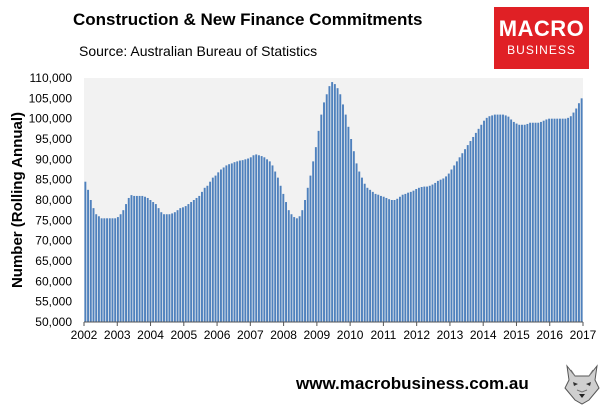 The height and width of the screenshot is (414, 612). What do you see at coordinates (483, 335) in the screenshot?
I see `x-tick-label: 2014` at bounding box center [483, 335].